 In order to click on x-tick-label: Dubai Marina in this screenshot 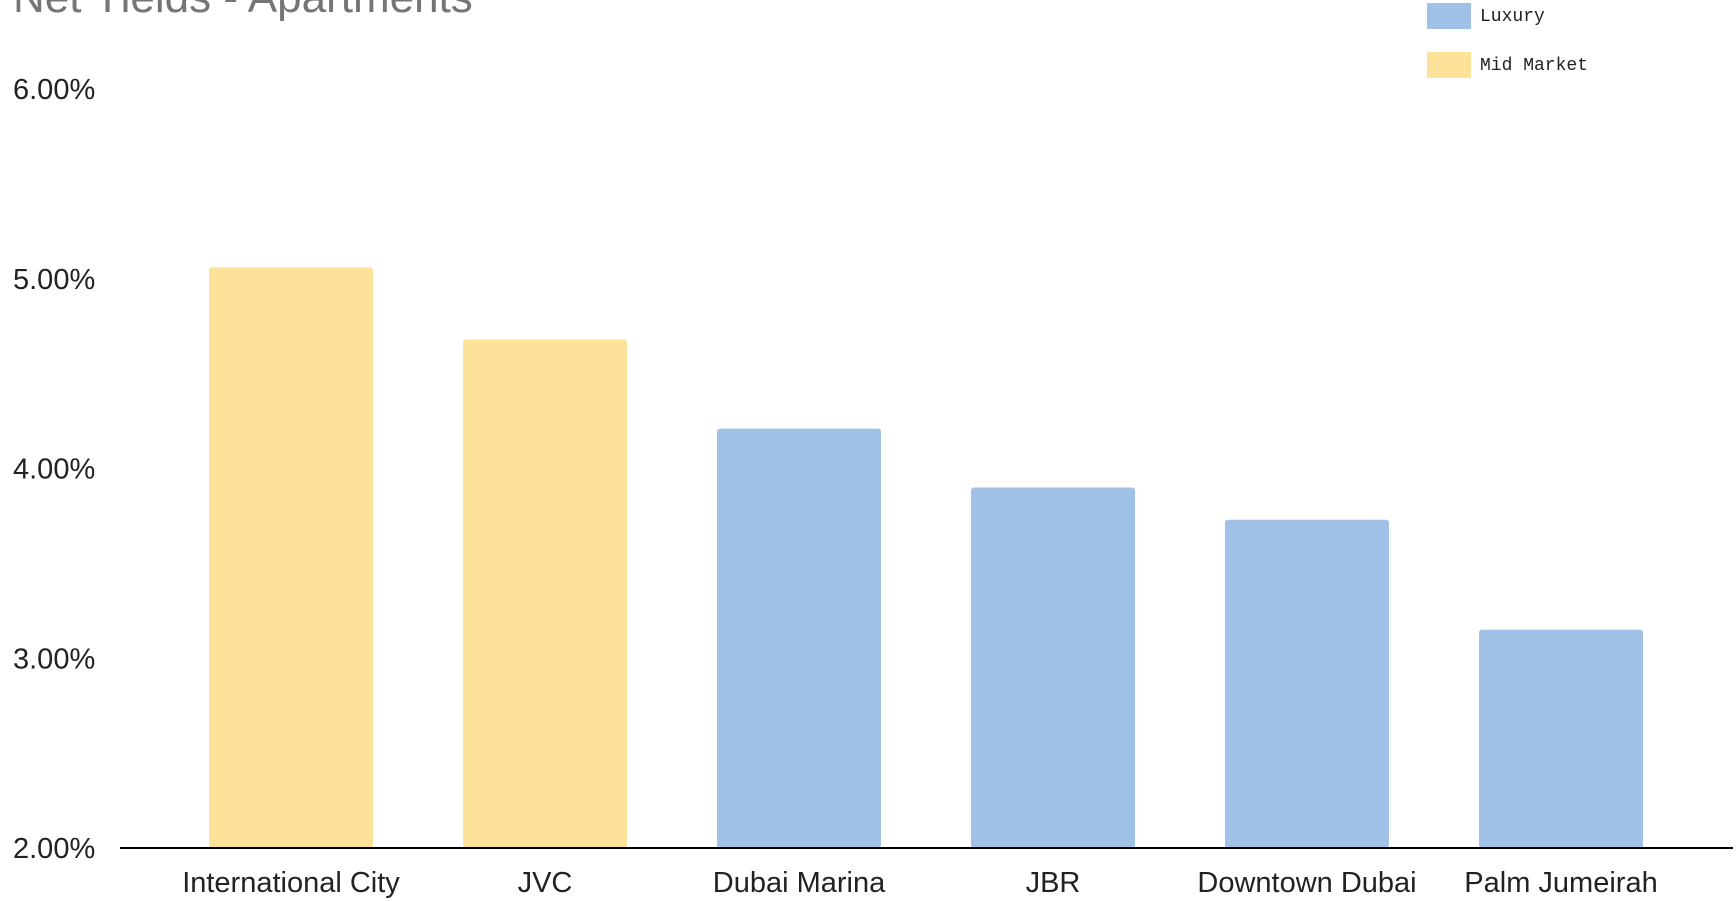, I will do `click(799, 883)`.